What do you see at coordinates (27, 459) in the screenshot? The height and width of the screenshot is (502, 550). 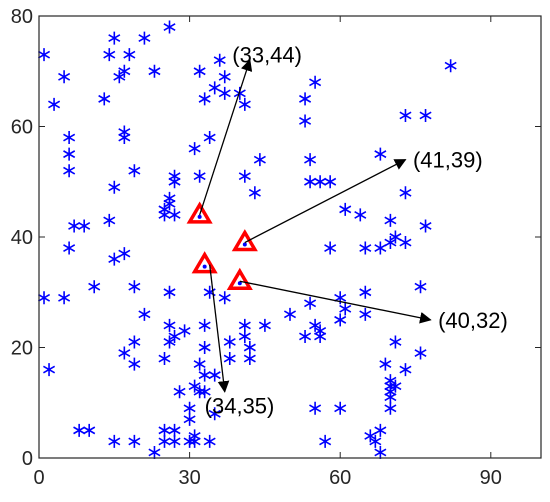 I see `y-tick-label: 0` at bounding box center [27, 459].